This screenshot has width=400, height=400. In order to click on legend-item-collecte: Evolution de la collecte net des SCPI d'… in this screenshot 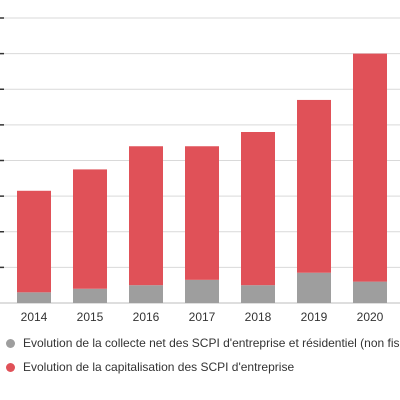, I will do `click(203, 343)`.